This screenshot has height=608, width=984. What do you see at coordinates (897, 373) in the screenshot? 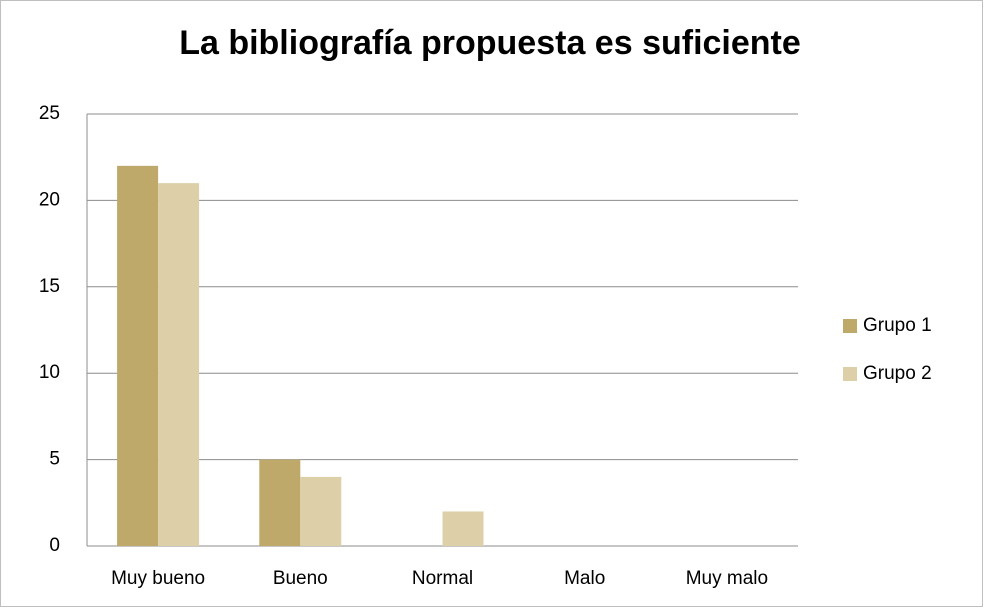
I see `legend-label: Grupo 2` at bounding box center [897, 373].